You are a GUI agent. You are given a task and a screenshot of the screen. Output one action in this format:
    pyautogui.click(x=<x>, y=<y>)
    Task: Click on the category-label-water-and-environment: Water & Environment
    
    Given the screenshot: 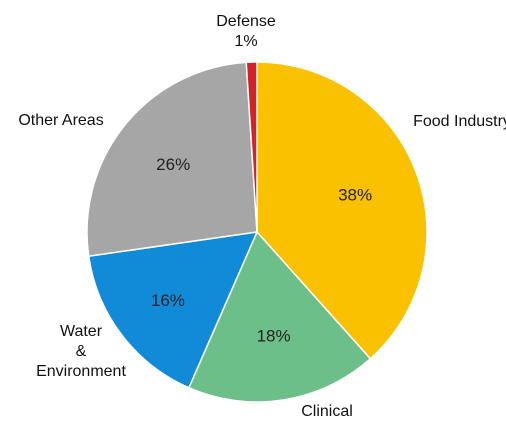 What is the action you would take?
    pyautogui.click(x=81, y=351)
    